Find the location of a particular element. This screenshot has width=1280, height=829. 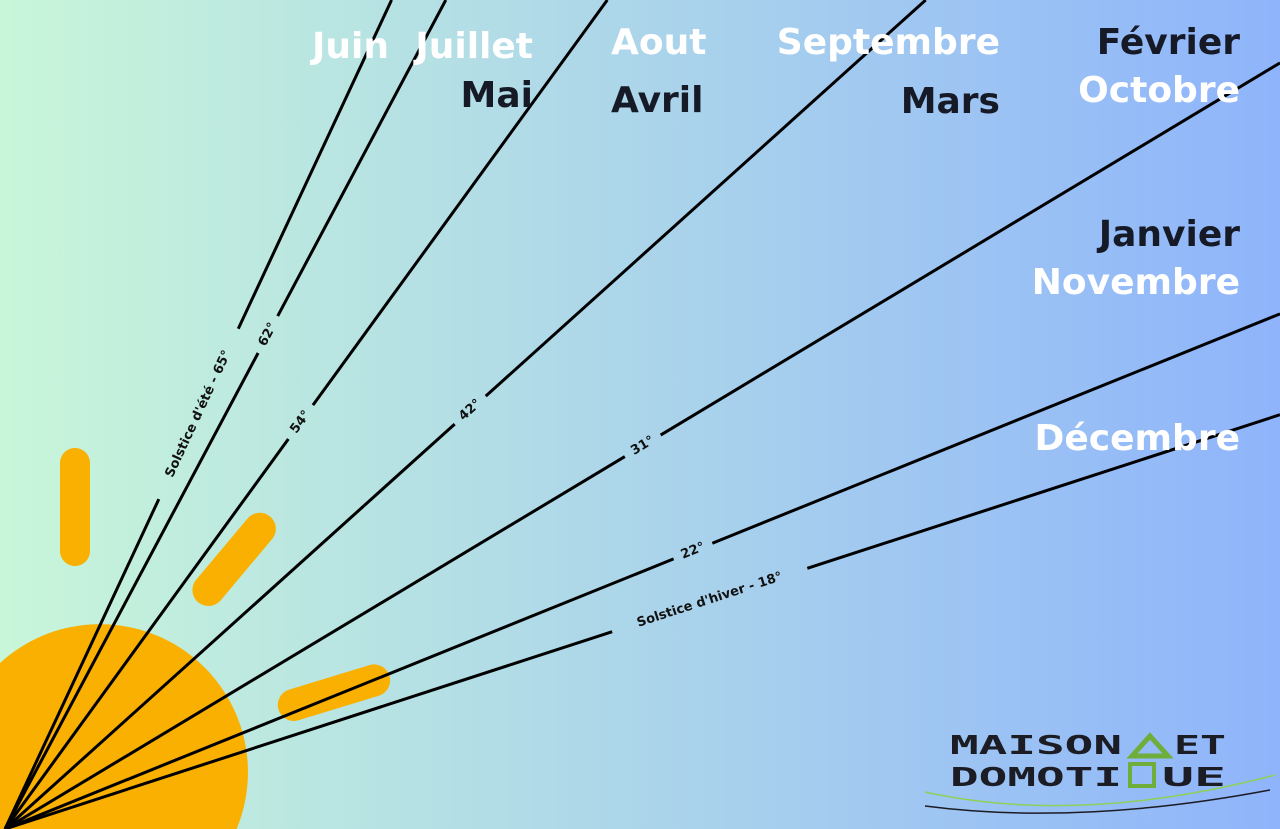

svg-text: UE is located at coordinates (1194, 778).